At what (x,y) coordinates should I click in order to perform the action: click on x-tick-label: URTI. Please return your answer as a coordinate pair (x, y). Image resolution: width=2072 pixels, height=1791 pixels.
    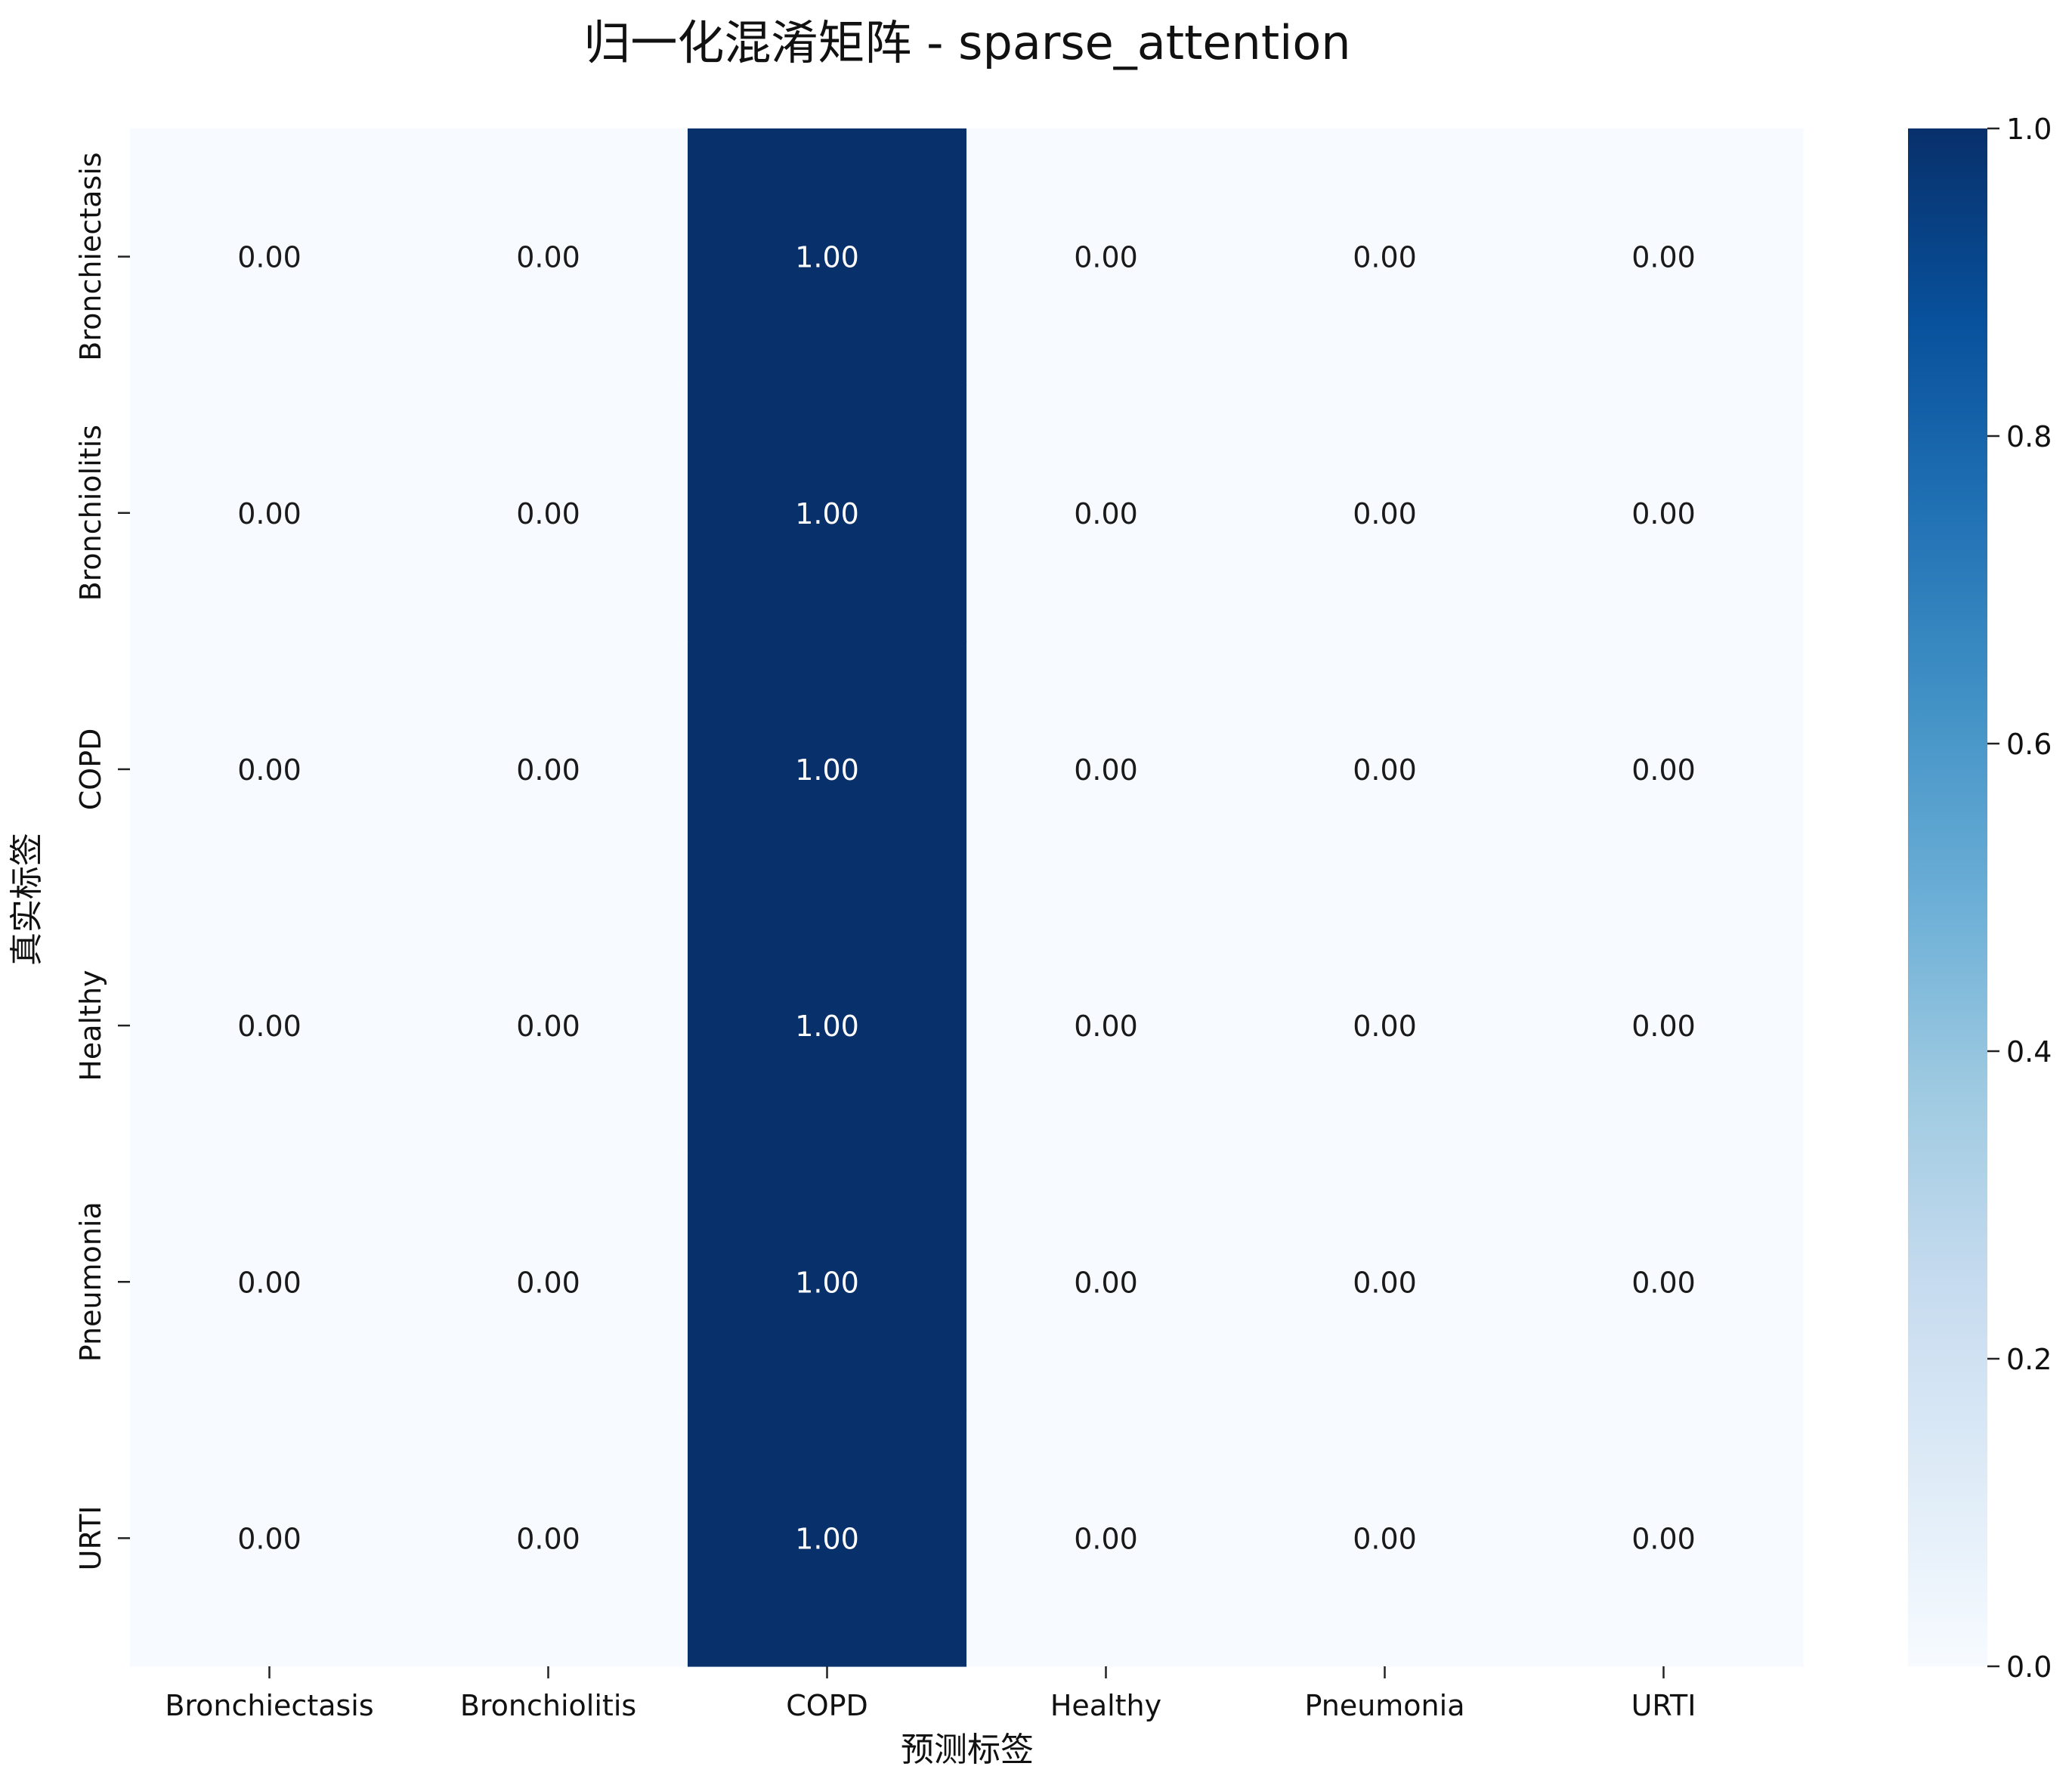
    Looking at the image, I should click on (1663, 1706).